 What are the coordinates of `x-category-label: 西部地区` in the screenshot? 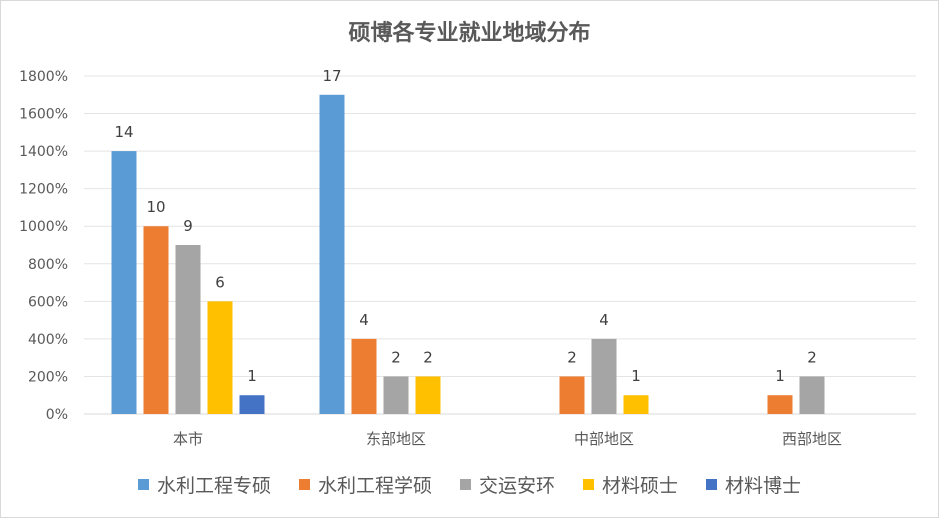 It's located at (812, 439).